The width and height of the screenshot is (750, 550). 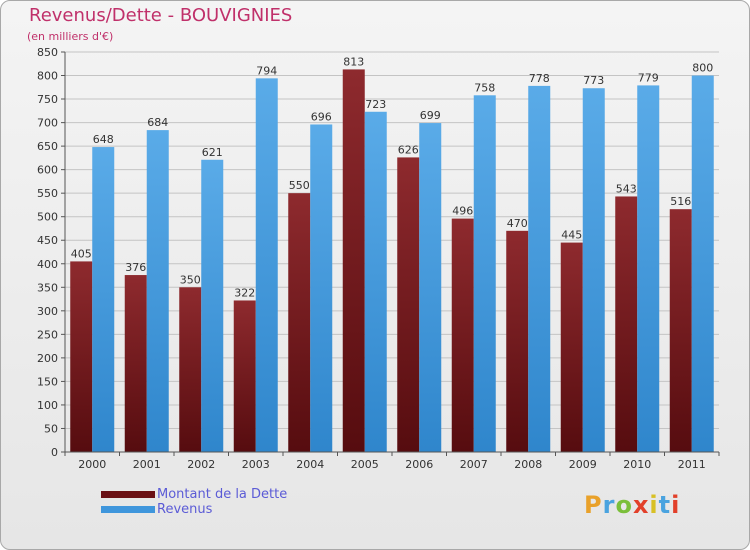 What do you see at coordinates (624, 505) in the screenshot?
I see `logo-letter: o` at bounding box center [624, 505].